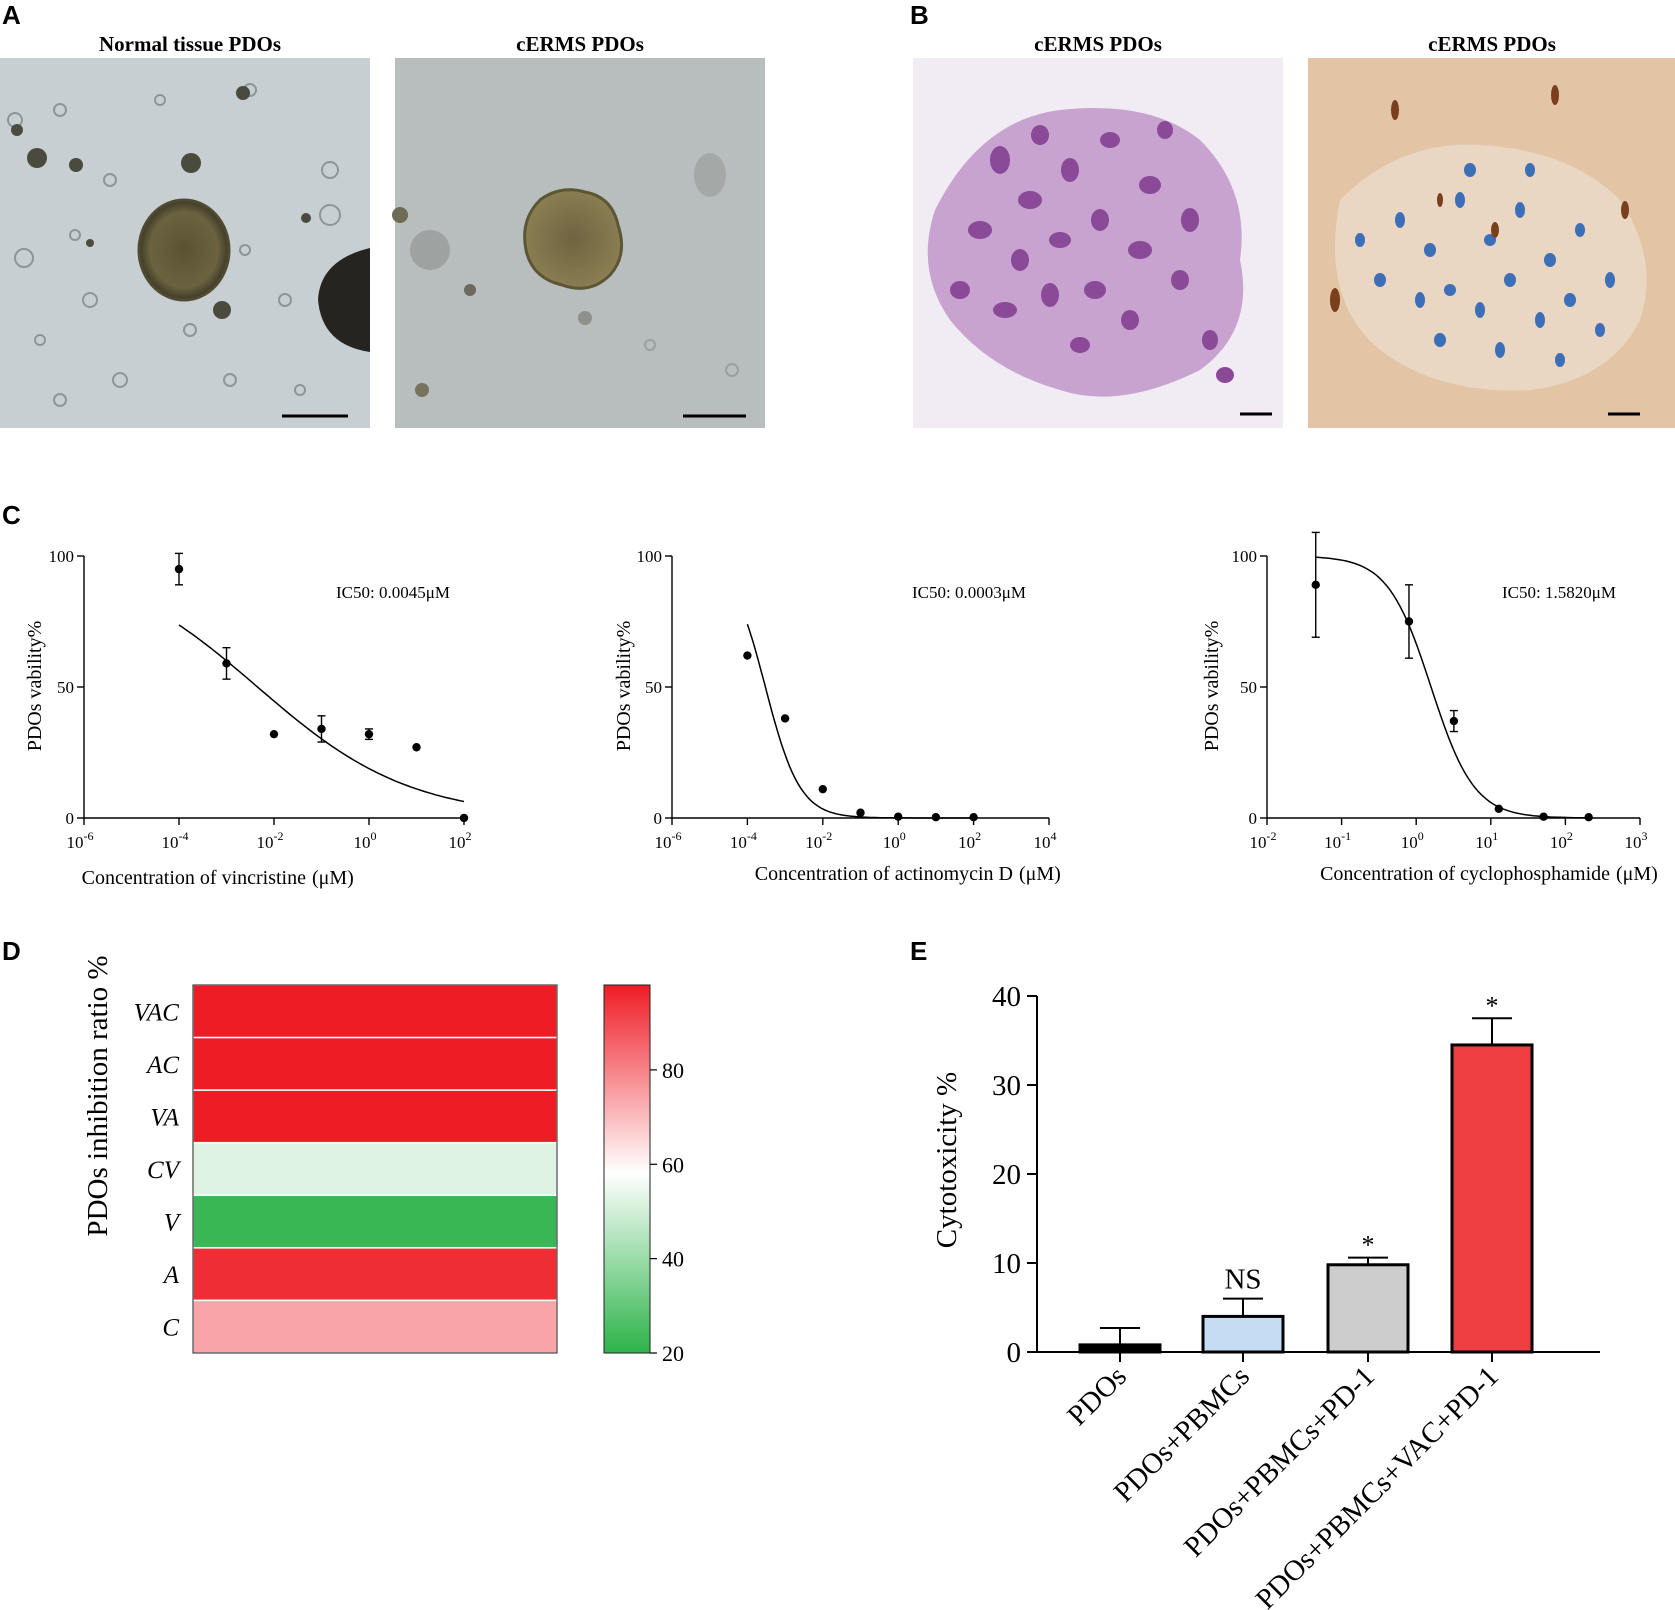  What do you see at coordinates (918, 951) in the screenshot?
I see `panel-label-e: E` at bounding box center [918, 951].